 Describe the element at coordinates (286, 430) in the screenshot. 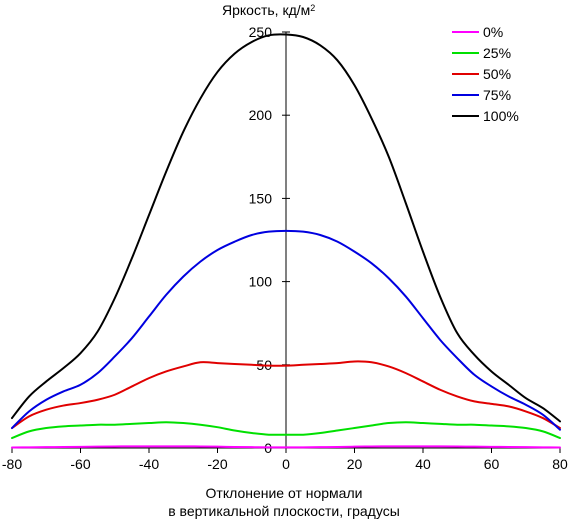

I see `series-line-25pct` at that location.